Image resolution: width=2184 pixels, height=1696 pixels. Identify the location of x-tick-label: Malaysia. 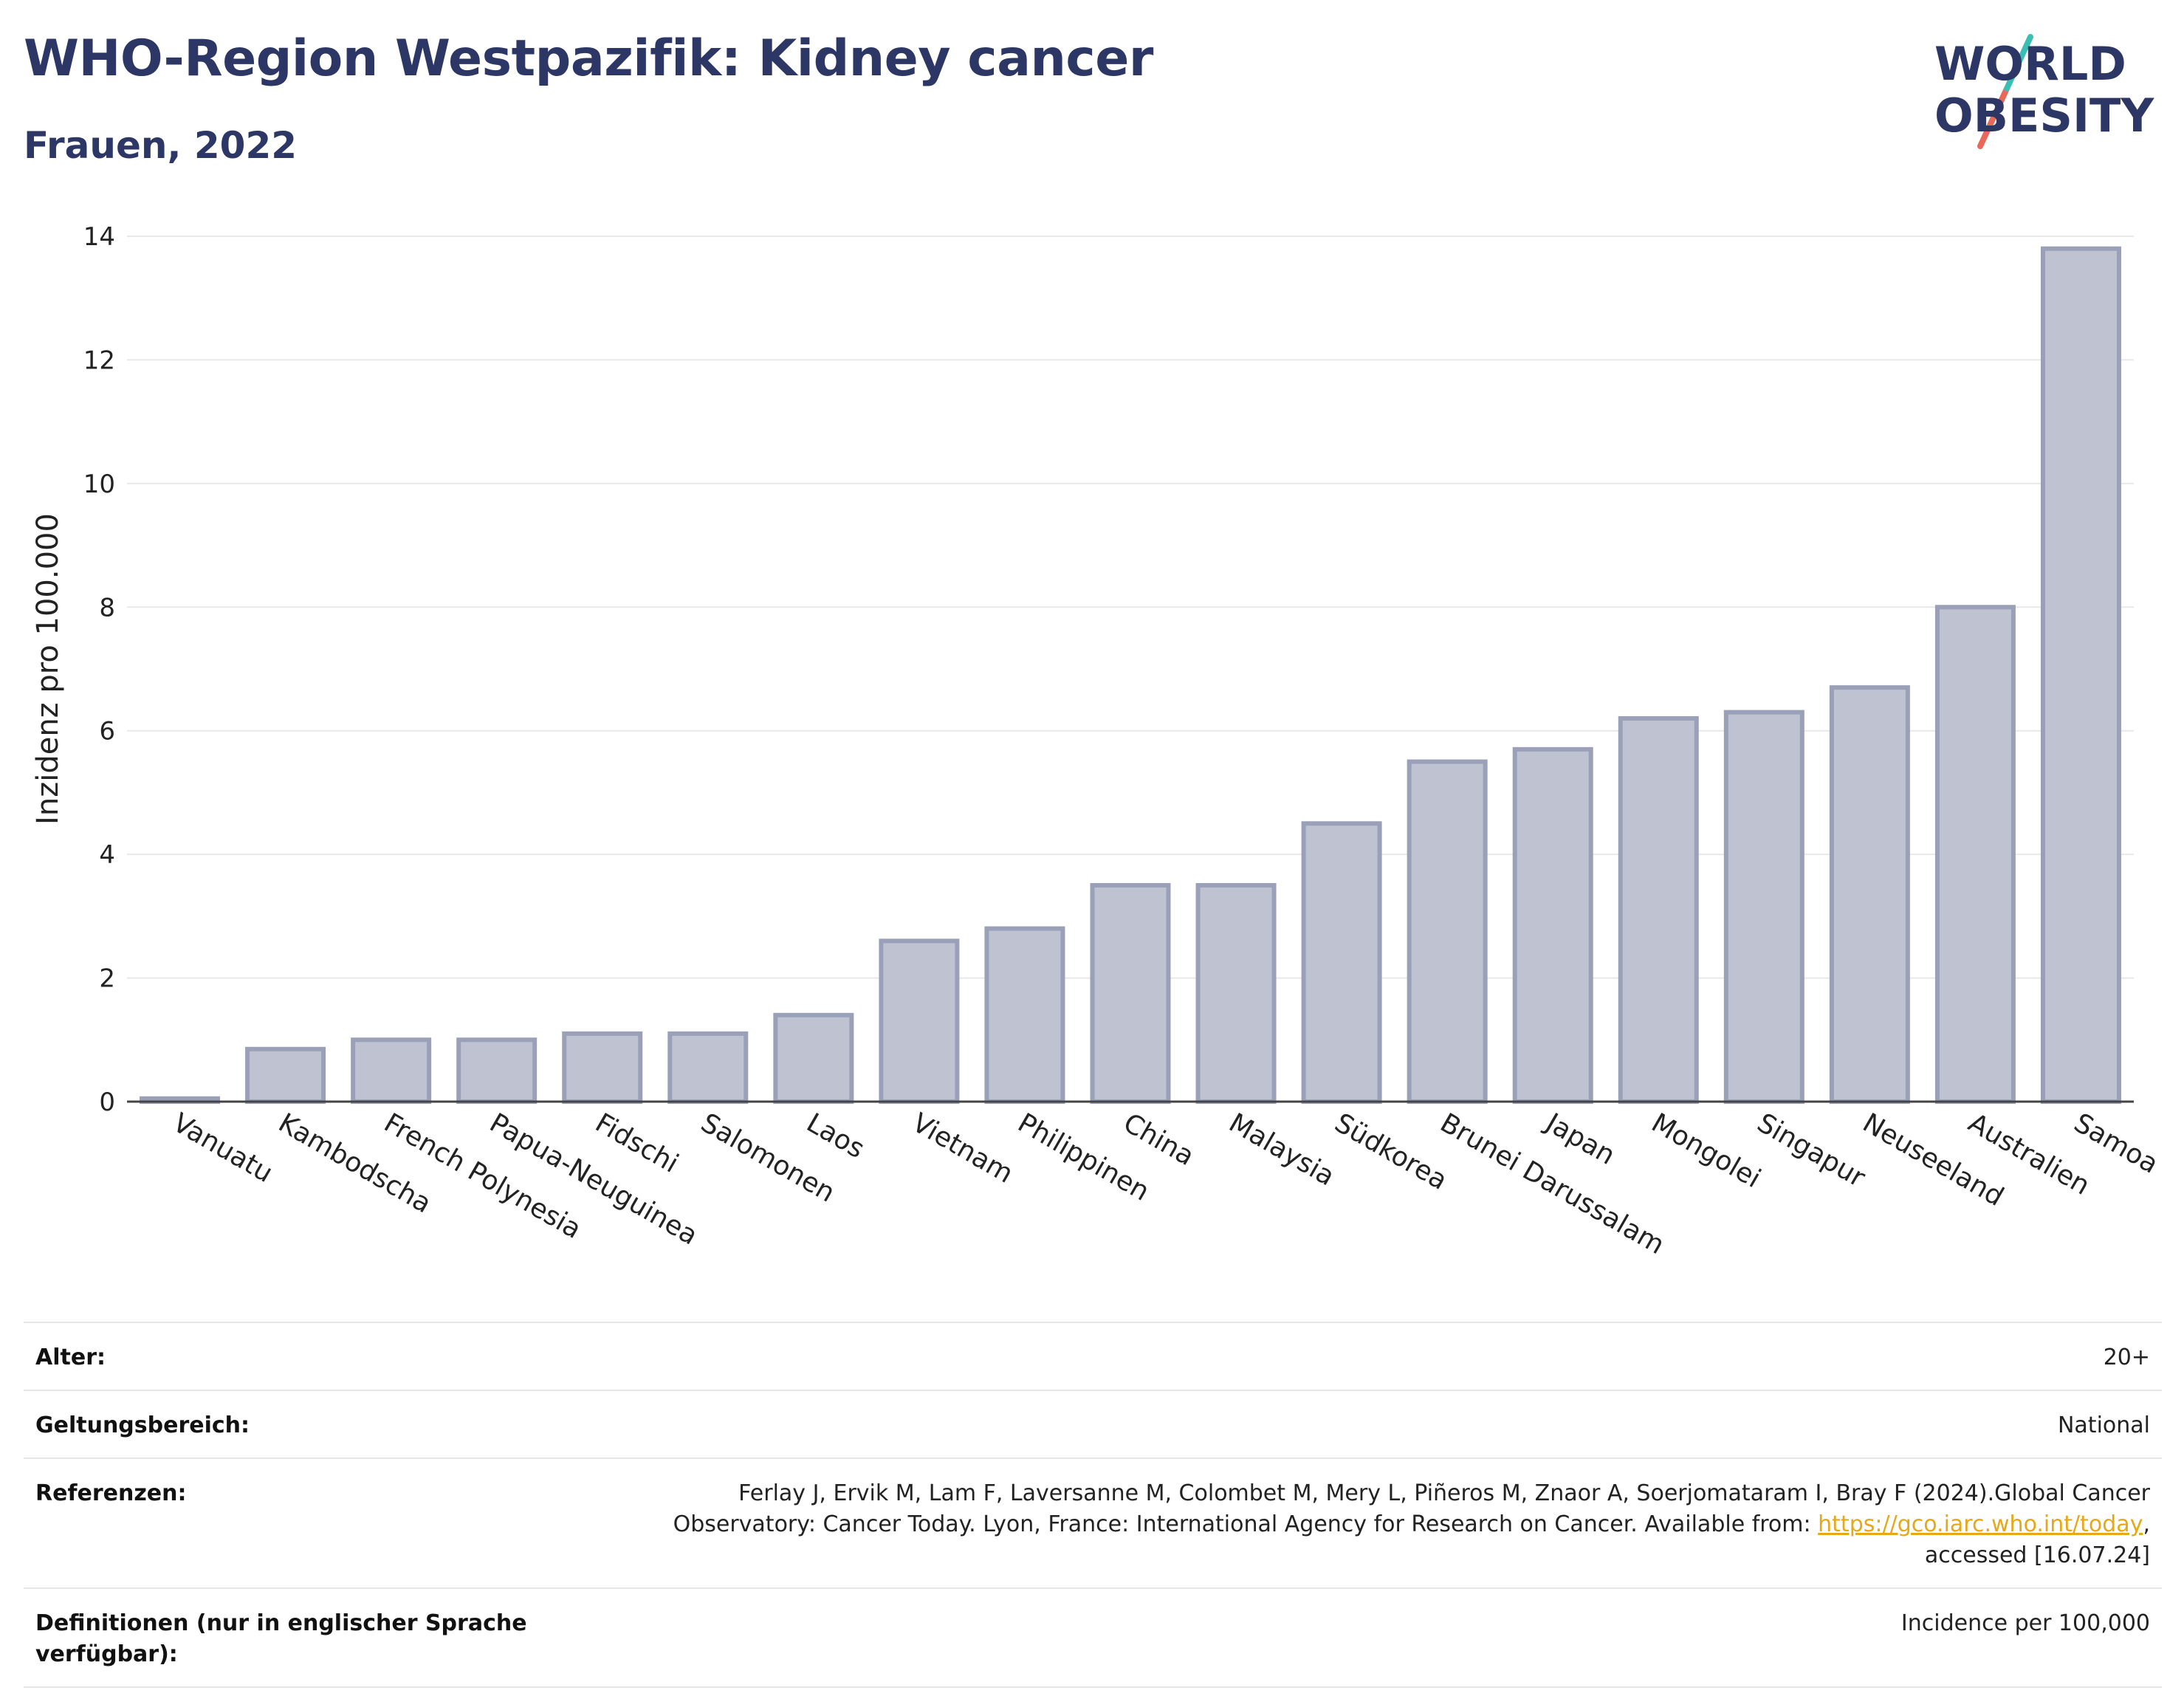
(1282, 1150).